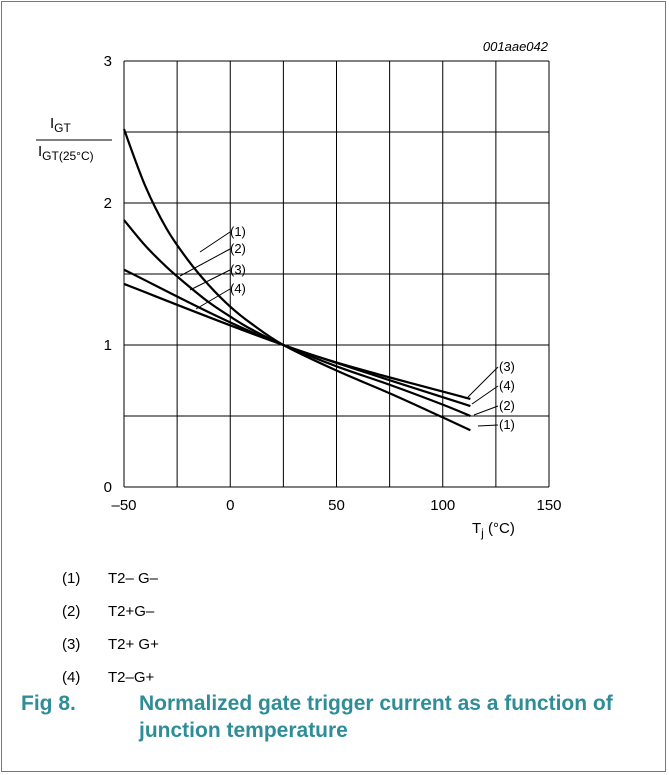  What do you see at coordinates (71, 611) in the screenshot?
I see `legend-number: (2)` at bounding box center [71, 611].